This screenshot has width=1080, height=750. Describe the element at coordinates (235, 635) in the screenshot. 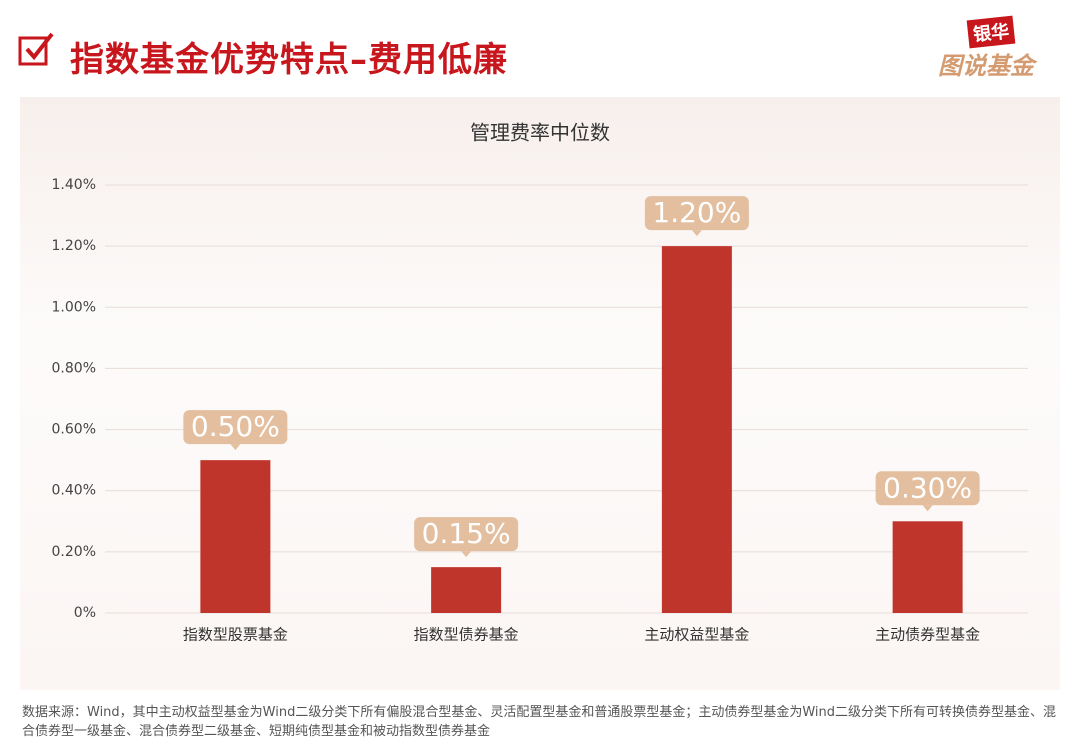

I see `x-tick-label: 指数型股票基金` at that location.